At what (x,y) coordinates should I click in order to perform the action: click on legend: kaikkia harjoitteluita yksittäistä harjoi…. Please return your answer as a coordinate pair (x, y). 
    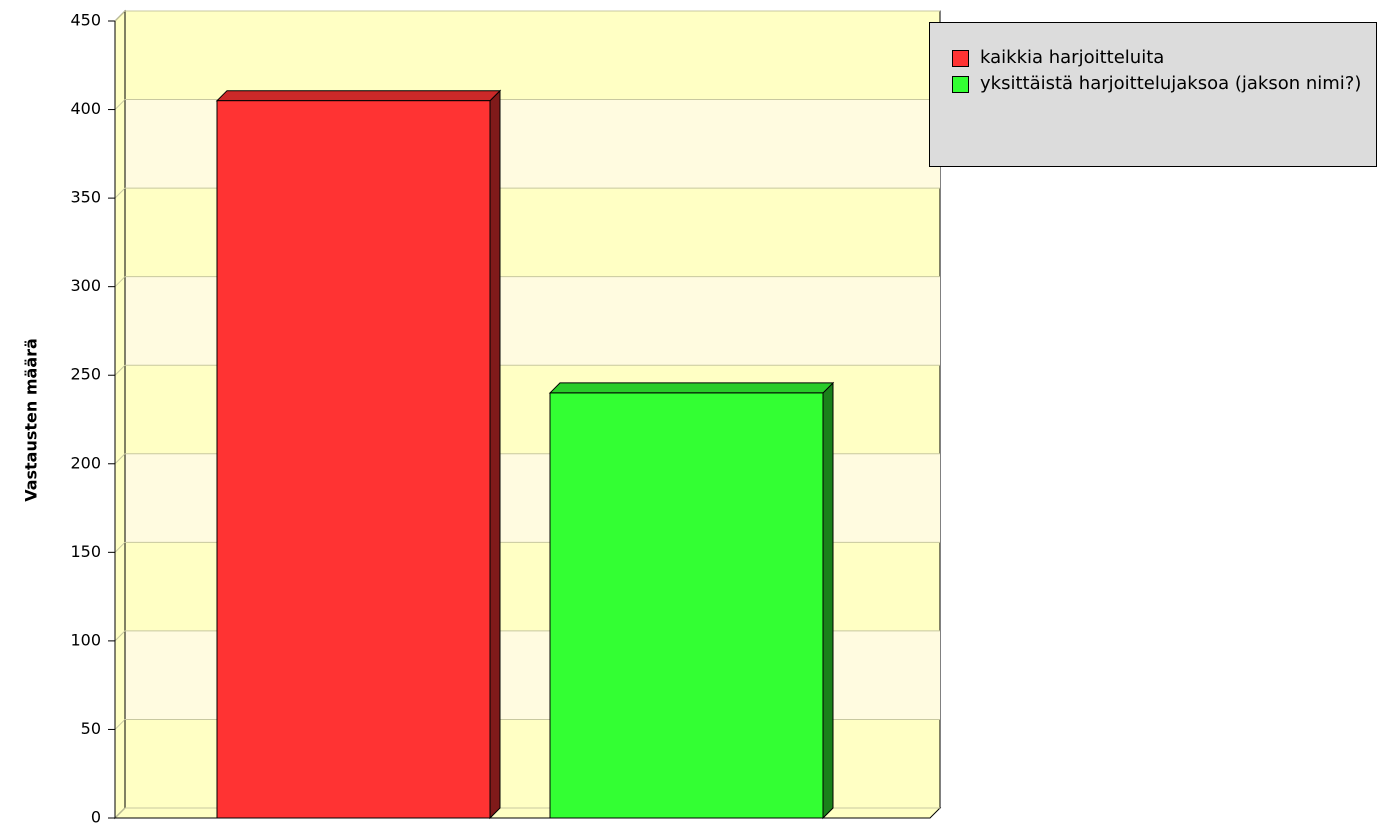
    Looking at the image, I should click on (1153, 94).